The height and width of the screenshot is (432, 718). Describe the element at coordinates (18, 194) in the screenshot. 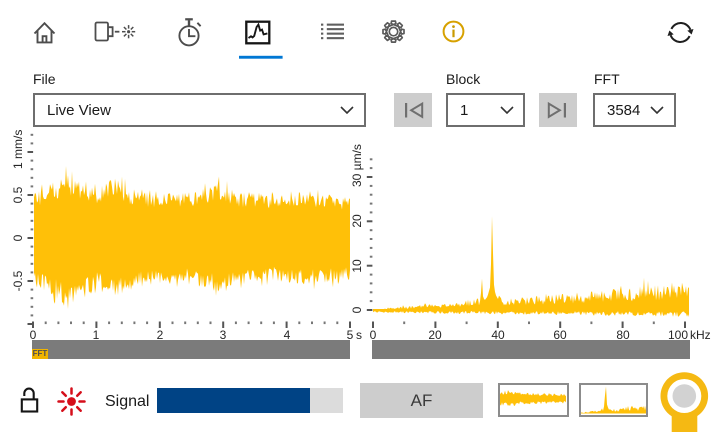

I see `svg-text: 0.5` at that location.